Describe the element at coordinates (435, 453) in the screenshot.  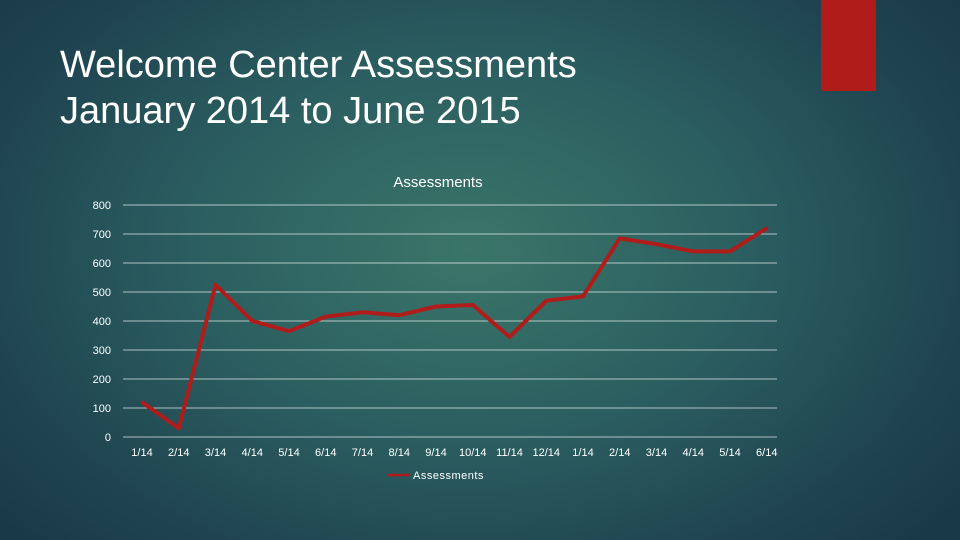
I see `x-tick-label: 9/14` at that location.